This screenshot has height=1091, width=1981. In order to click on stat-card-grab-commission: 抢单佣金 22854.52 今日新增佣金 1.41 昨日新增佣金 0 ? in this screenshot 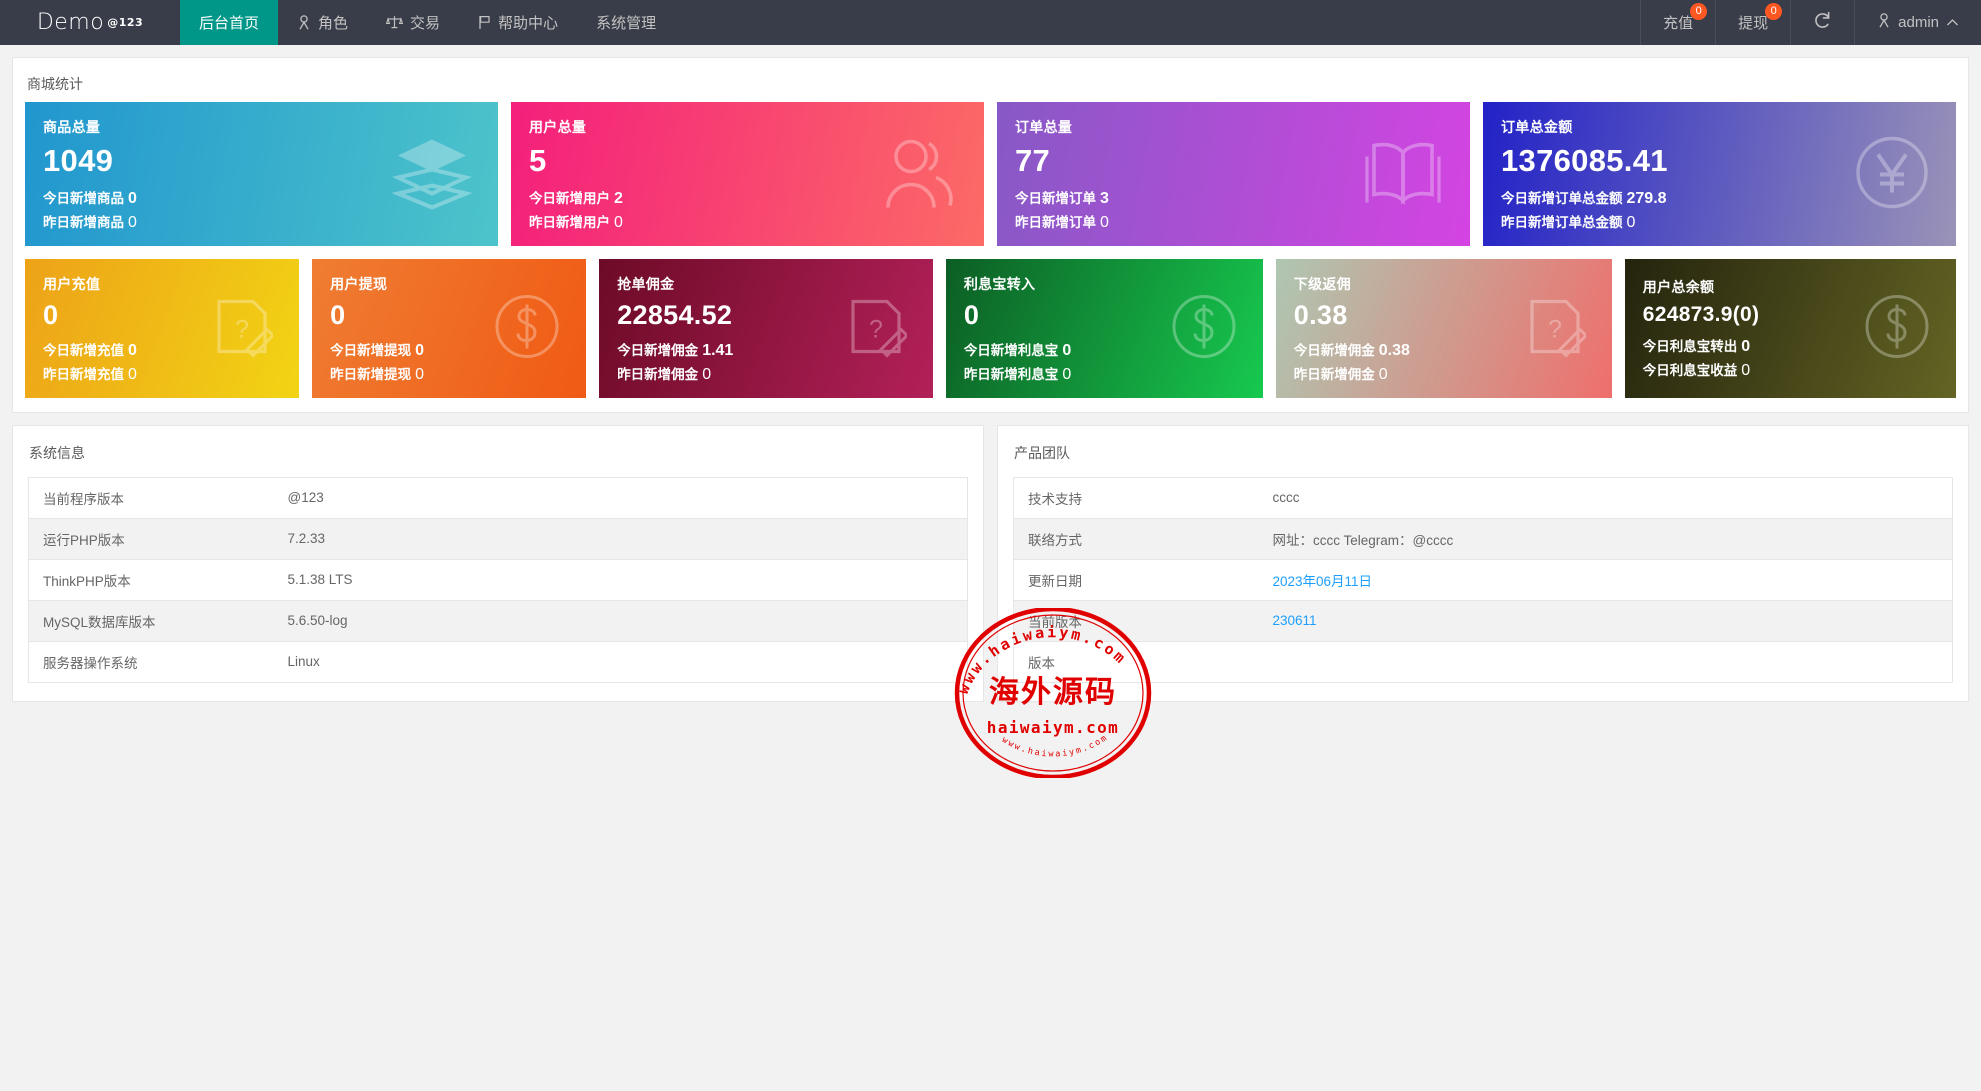, I will do `click(766, 328)`.